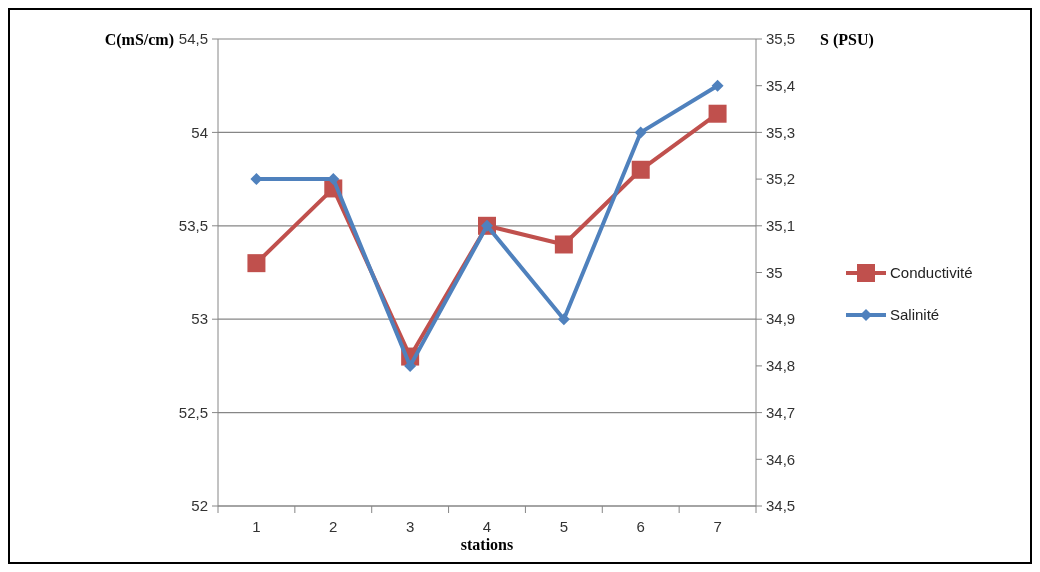 This screenshot has height=572, width=1040. What do you see at coordinates (774, 272) in the screenshot?
I see `y2-tick-label: 35` at bounding box center [774, 272].